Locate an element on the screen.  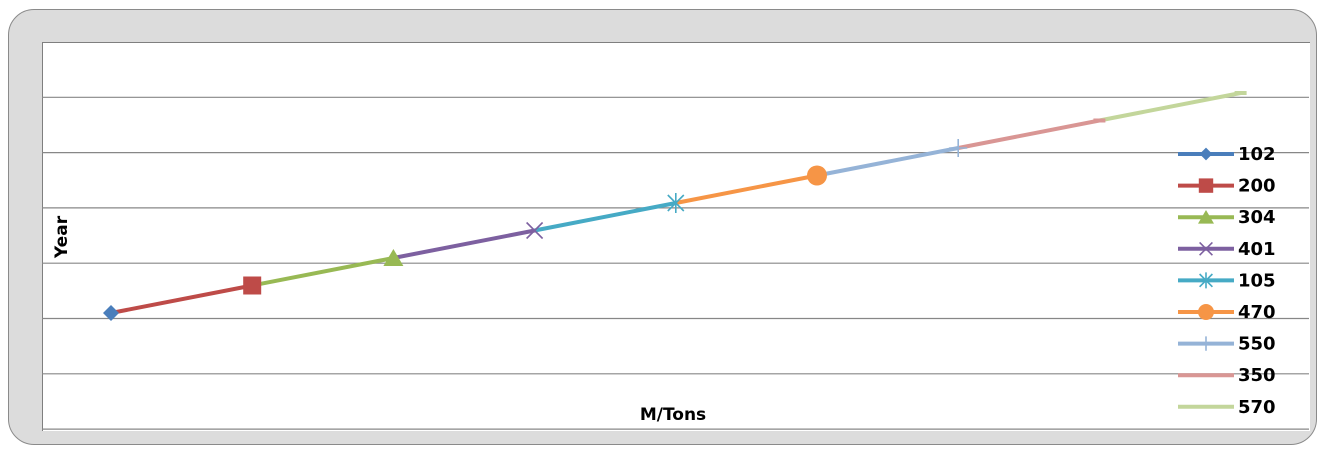
legend-label-550: 550 is located at coordinates (1257, 344).